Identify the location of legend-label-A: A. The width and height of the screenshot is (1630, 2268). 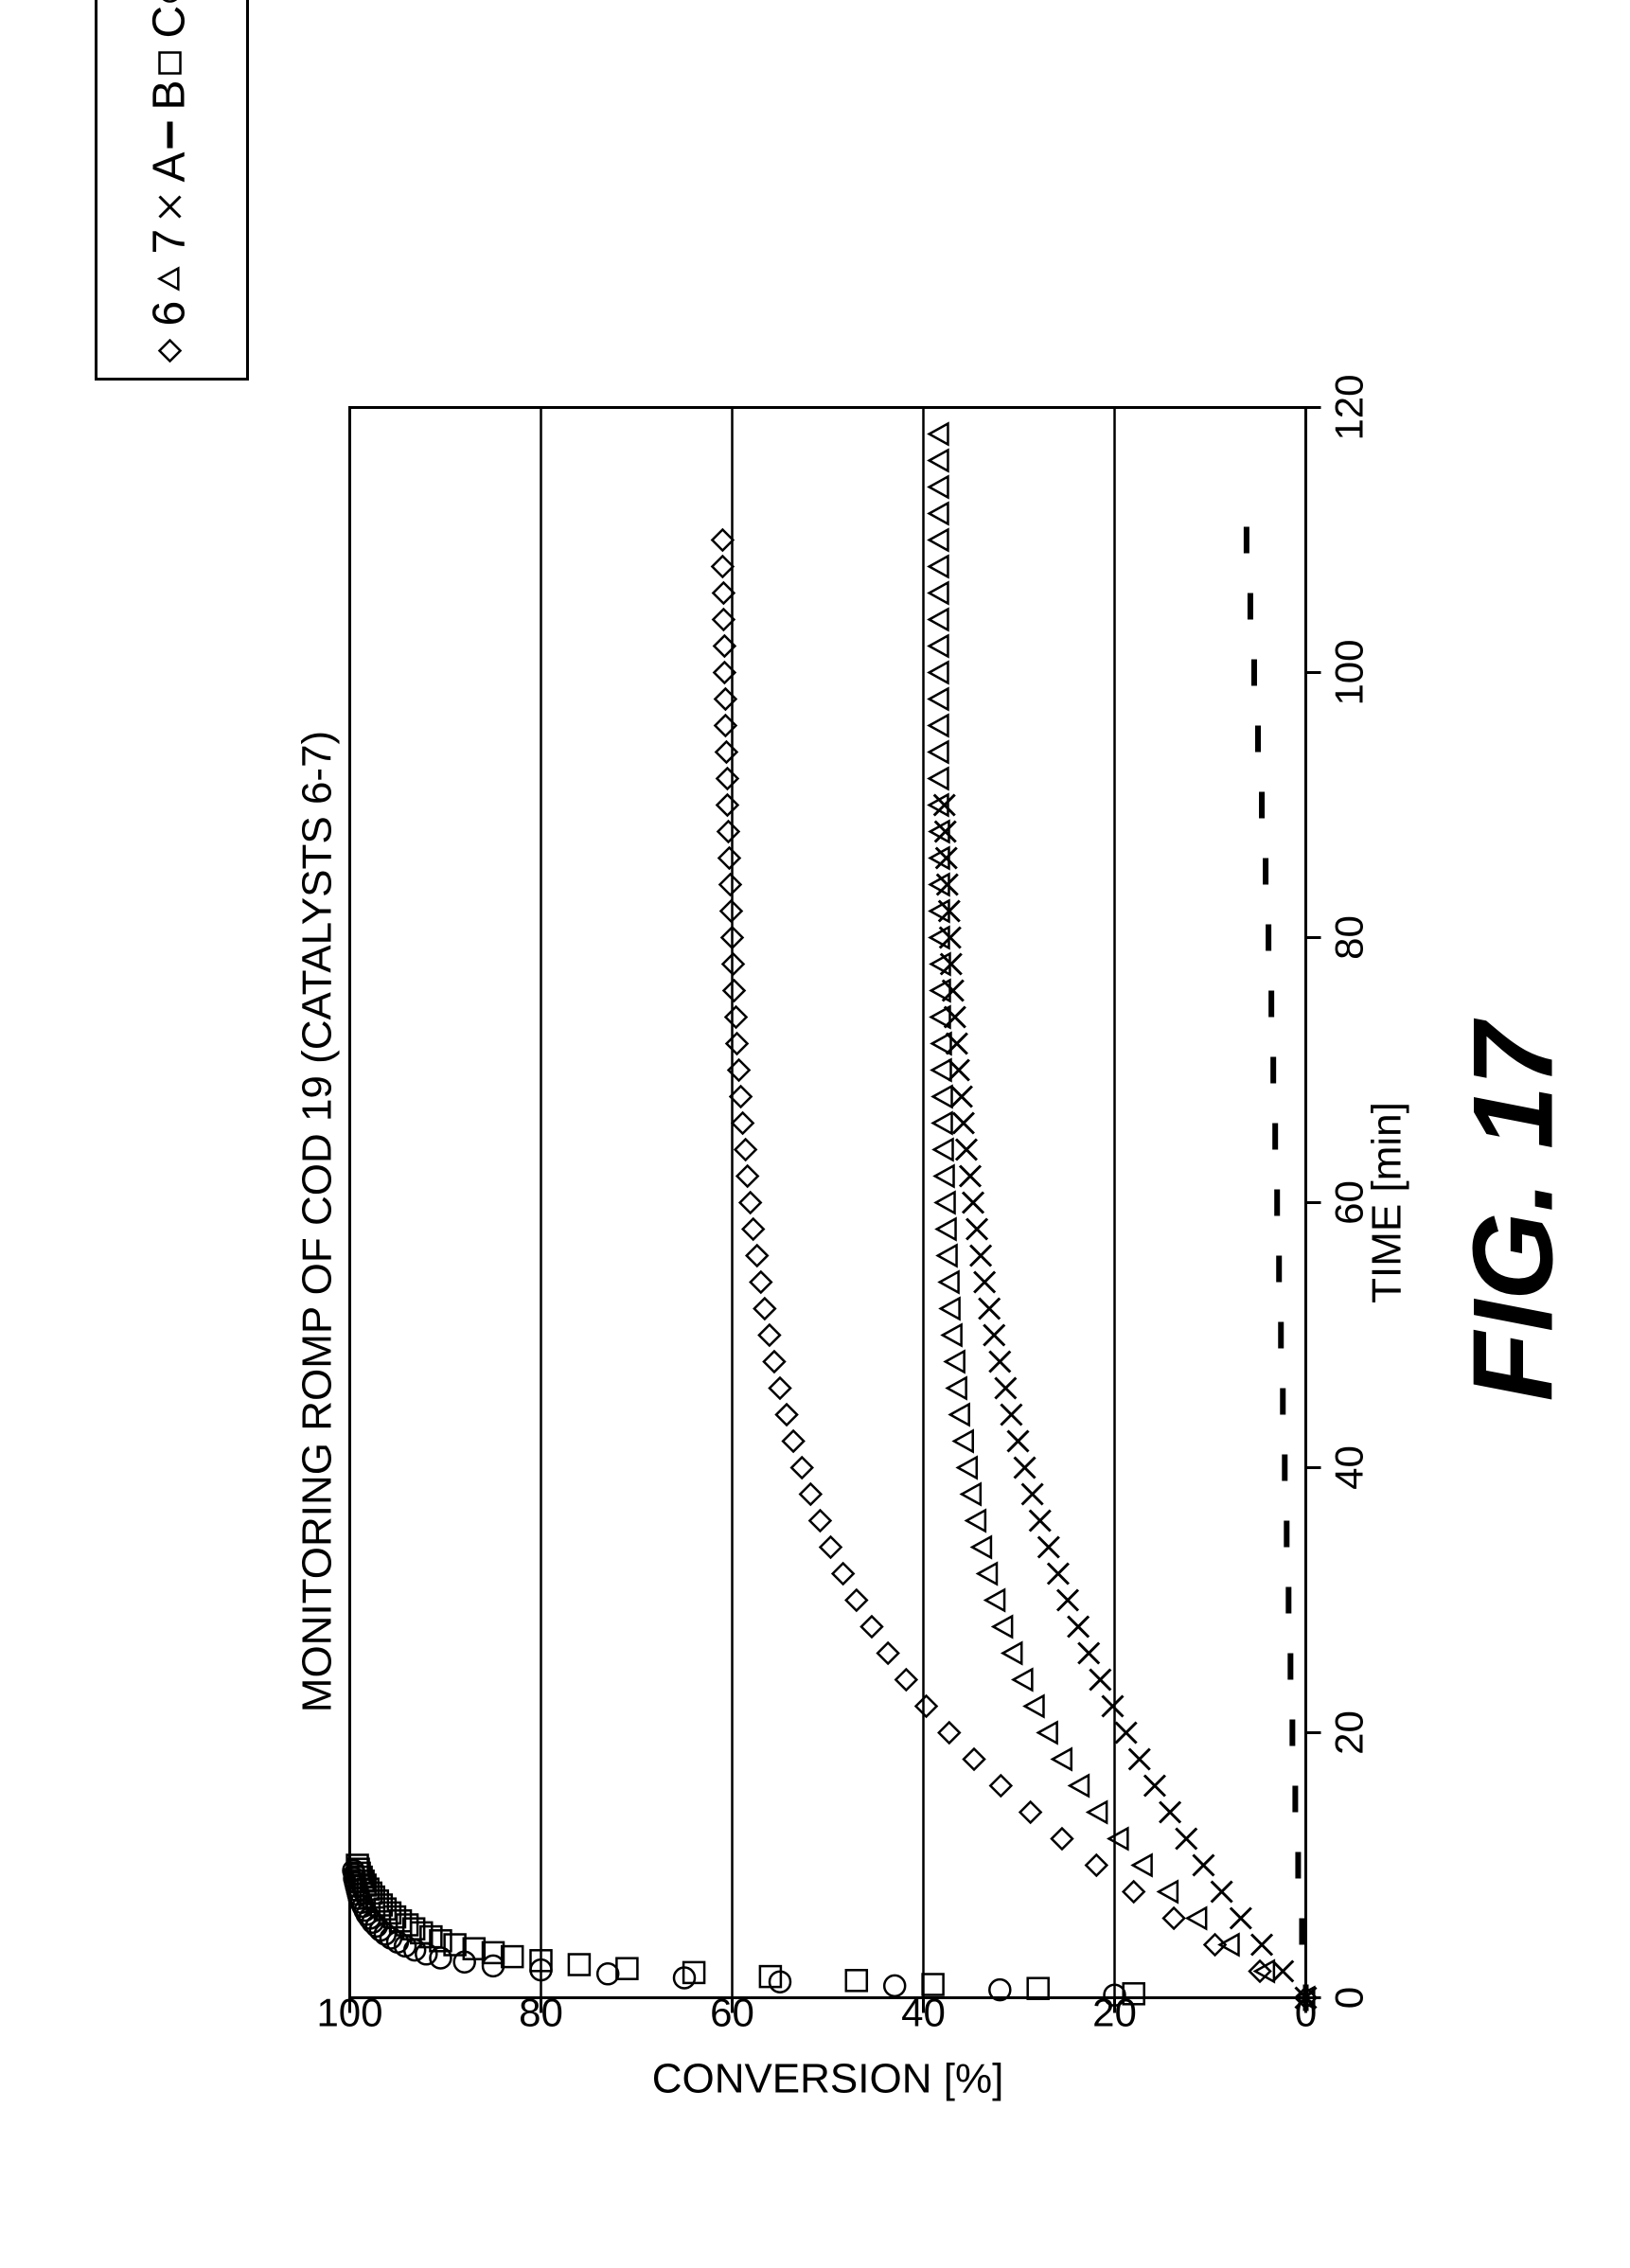
(170, 166).